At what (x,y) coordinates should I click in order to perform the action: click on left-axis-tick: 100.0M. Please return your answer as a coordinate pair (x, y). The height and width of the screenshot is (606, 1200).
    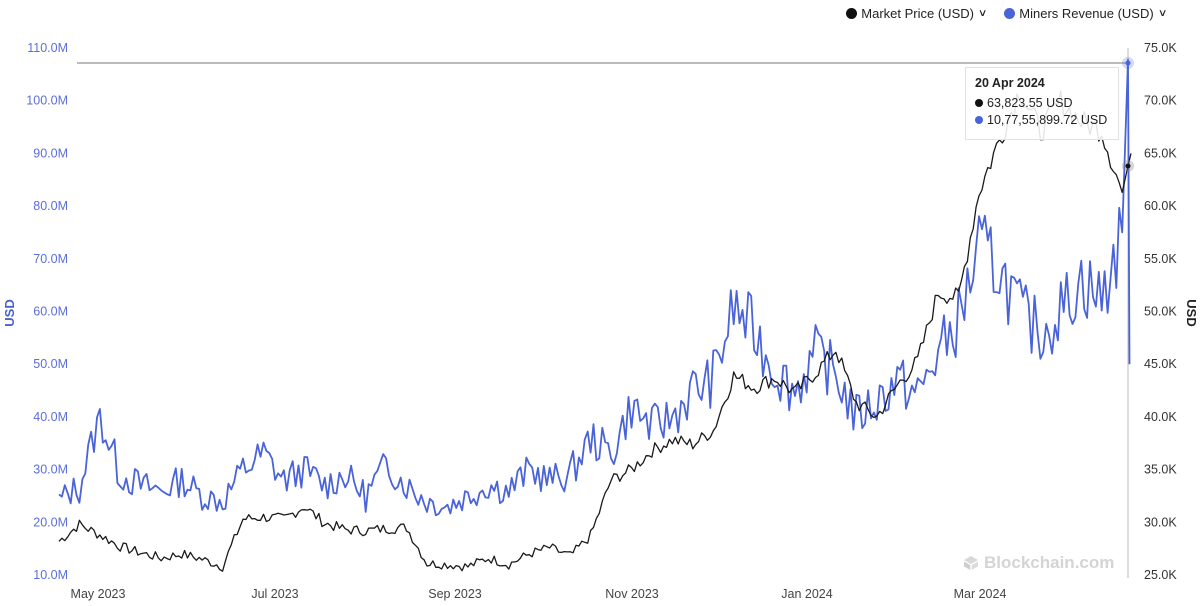
    Looking at the image, I should click on (47, 101).